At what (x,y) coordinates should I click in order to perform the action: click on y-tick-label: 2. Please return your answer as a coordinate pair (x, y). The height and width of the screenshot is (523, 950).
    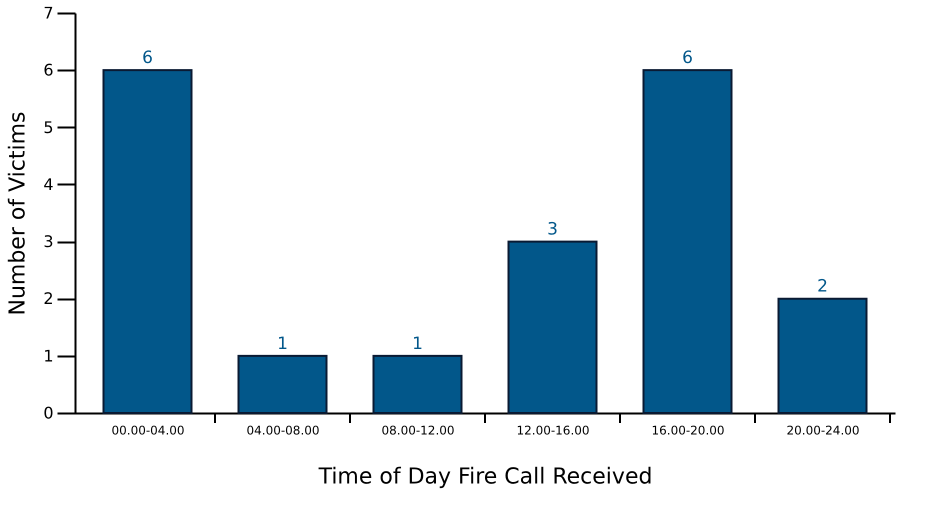
    Looking at the image, I should click on (48, 298).